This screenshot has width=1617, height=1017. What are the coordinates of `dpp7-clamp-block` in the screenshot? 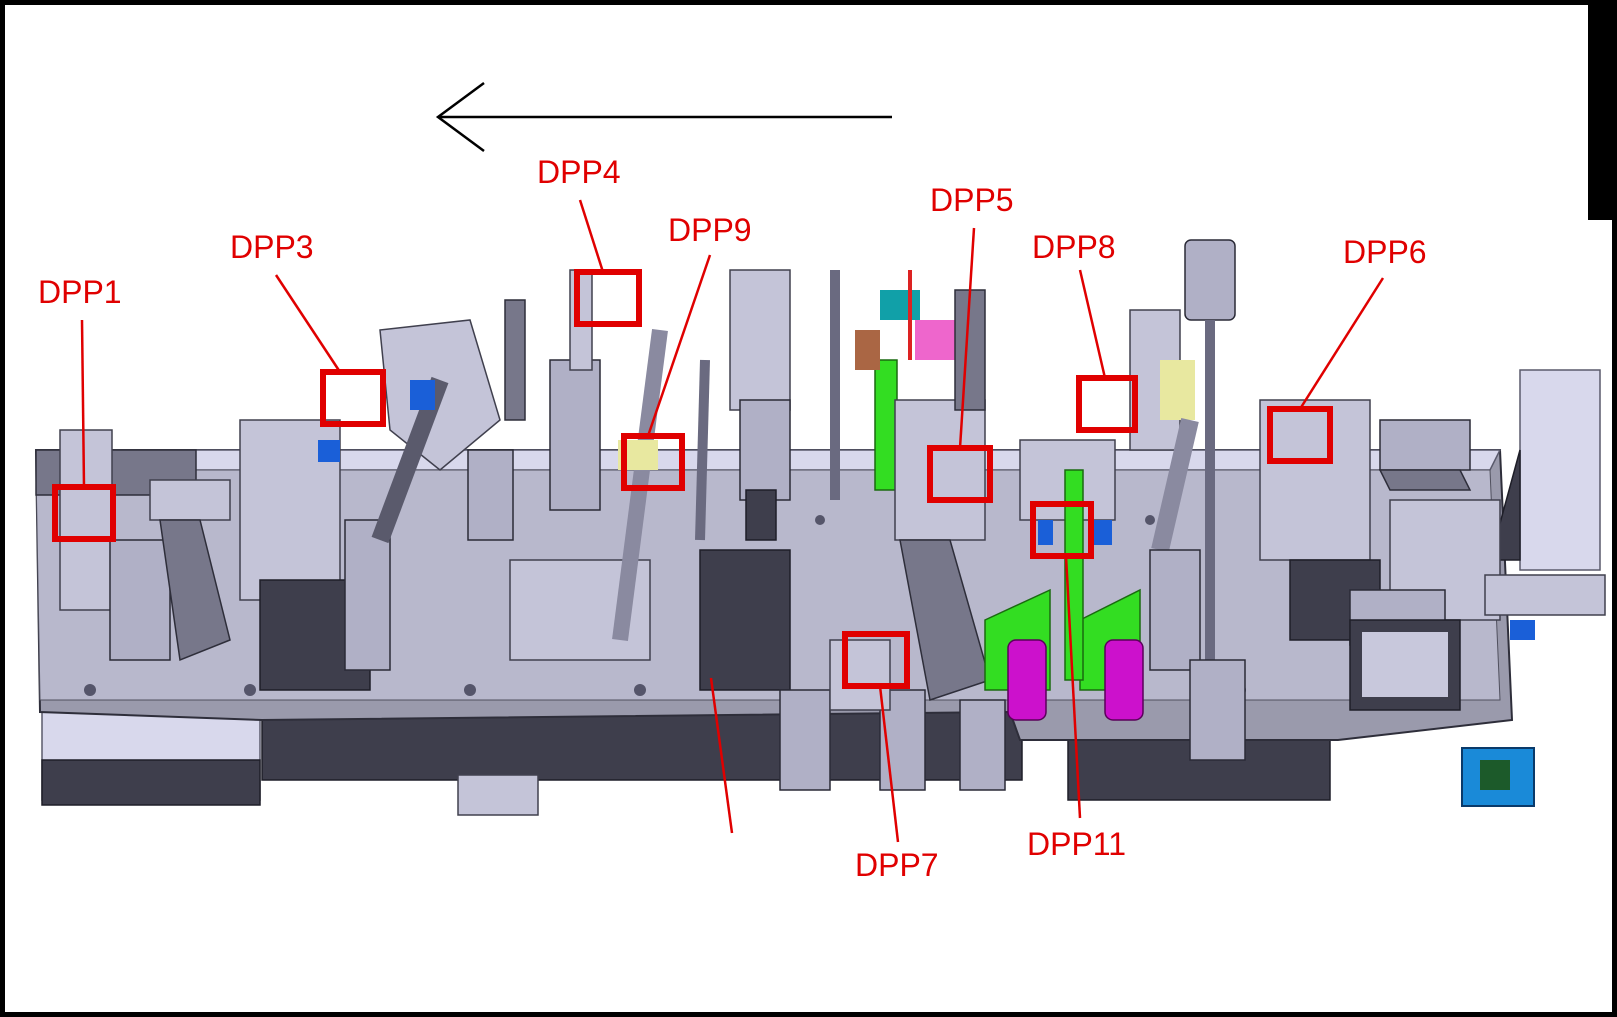 It's located at (860, 675).